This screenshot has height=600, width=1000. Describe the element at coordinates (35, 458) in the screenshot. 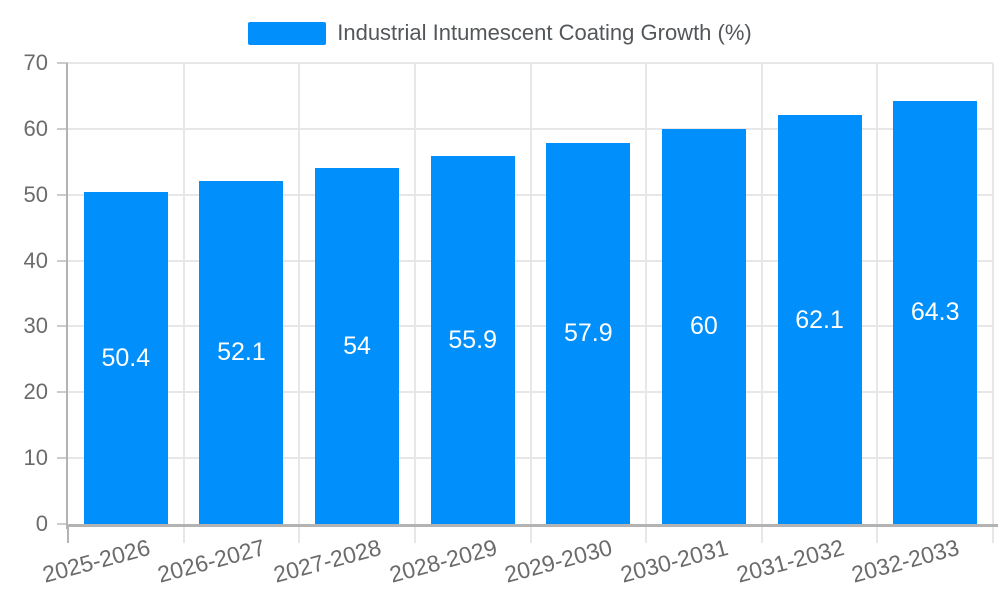

I see `y-tick-label: 10` at that location.